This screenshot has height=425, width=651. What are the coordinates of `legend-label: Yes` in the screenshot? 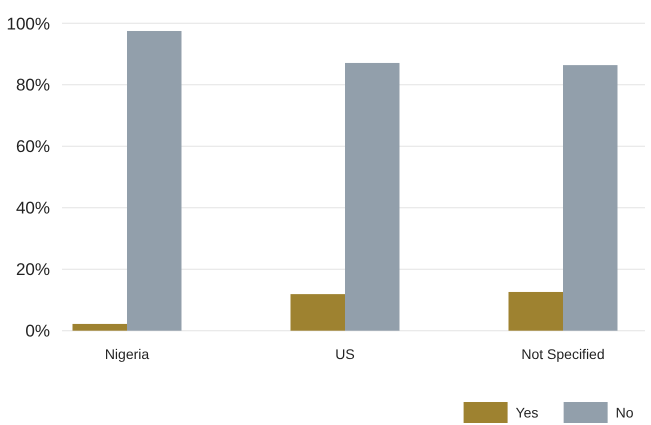 It's located at (527, 412).